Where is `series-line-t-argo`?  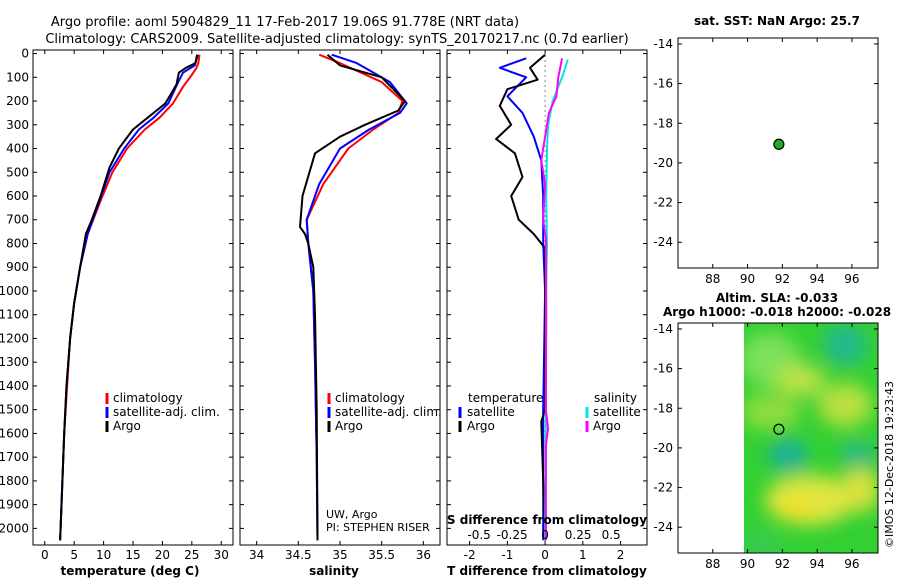
series-line-t-argo is located at coordinates (521, 297).